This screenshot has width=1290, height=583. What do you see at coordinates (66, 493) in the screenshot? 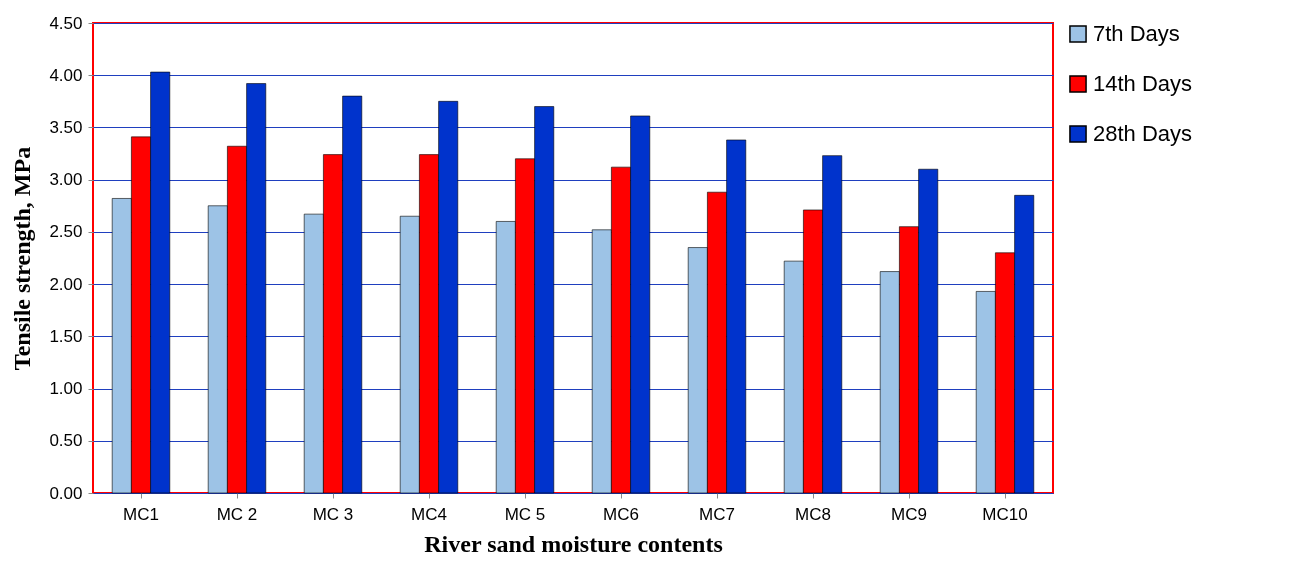
I see `y-tick-label: 0.00` at bounding box center [66, 493].